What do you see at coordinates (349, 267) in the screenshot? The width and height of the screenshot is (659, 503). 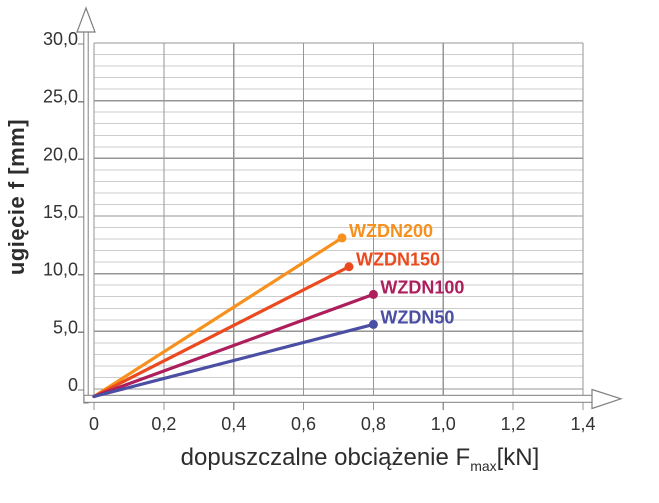 I see `series-endpoint-wzdn150` at bounding box center [349, 267].